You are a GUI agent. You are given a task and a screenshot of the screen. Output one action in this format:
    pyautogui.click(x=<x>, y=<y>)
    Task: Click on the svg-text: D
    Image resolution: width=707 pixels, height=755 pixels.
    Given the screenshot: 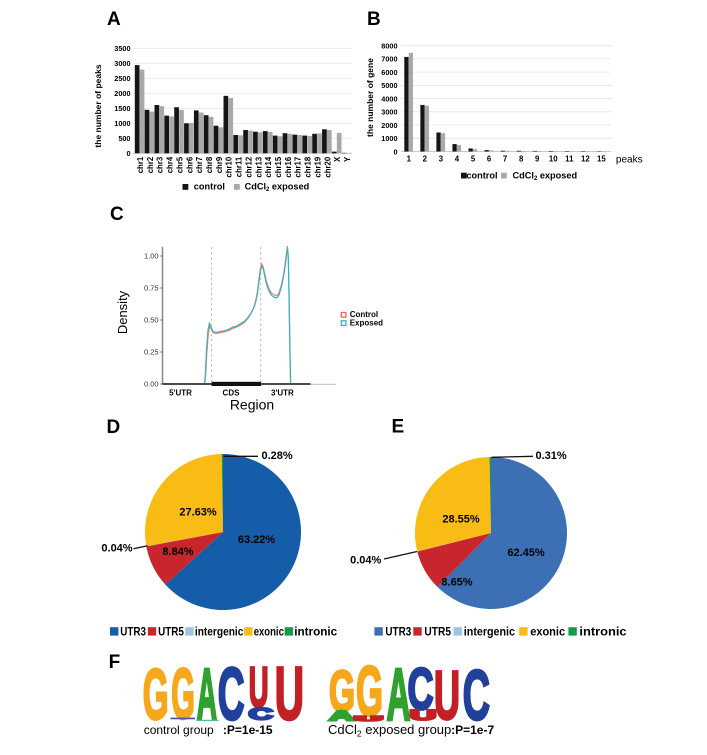 What is the action you would take?
    pyautogui.click(x=114, y=427)
    